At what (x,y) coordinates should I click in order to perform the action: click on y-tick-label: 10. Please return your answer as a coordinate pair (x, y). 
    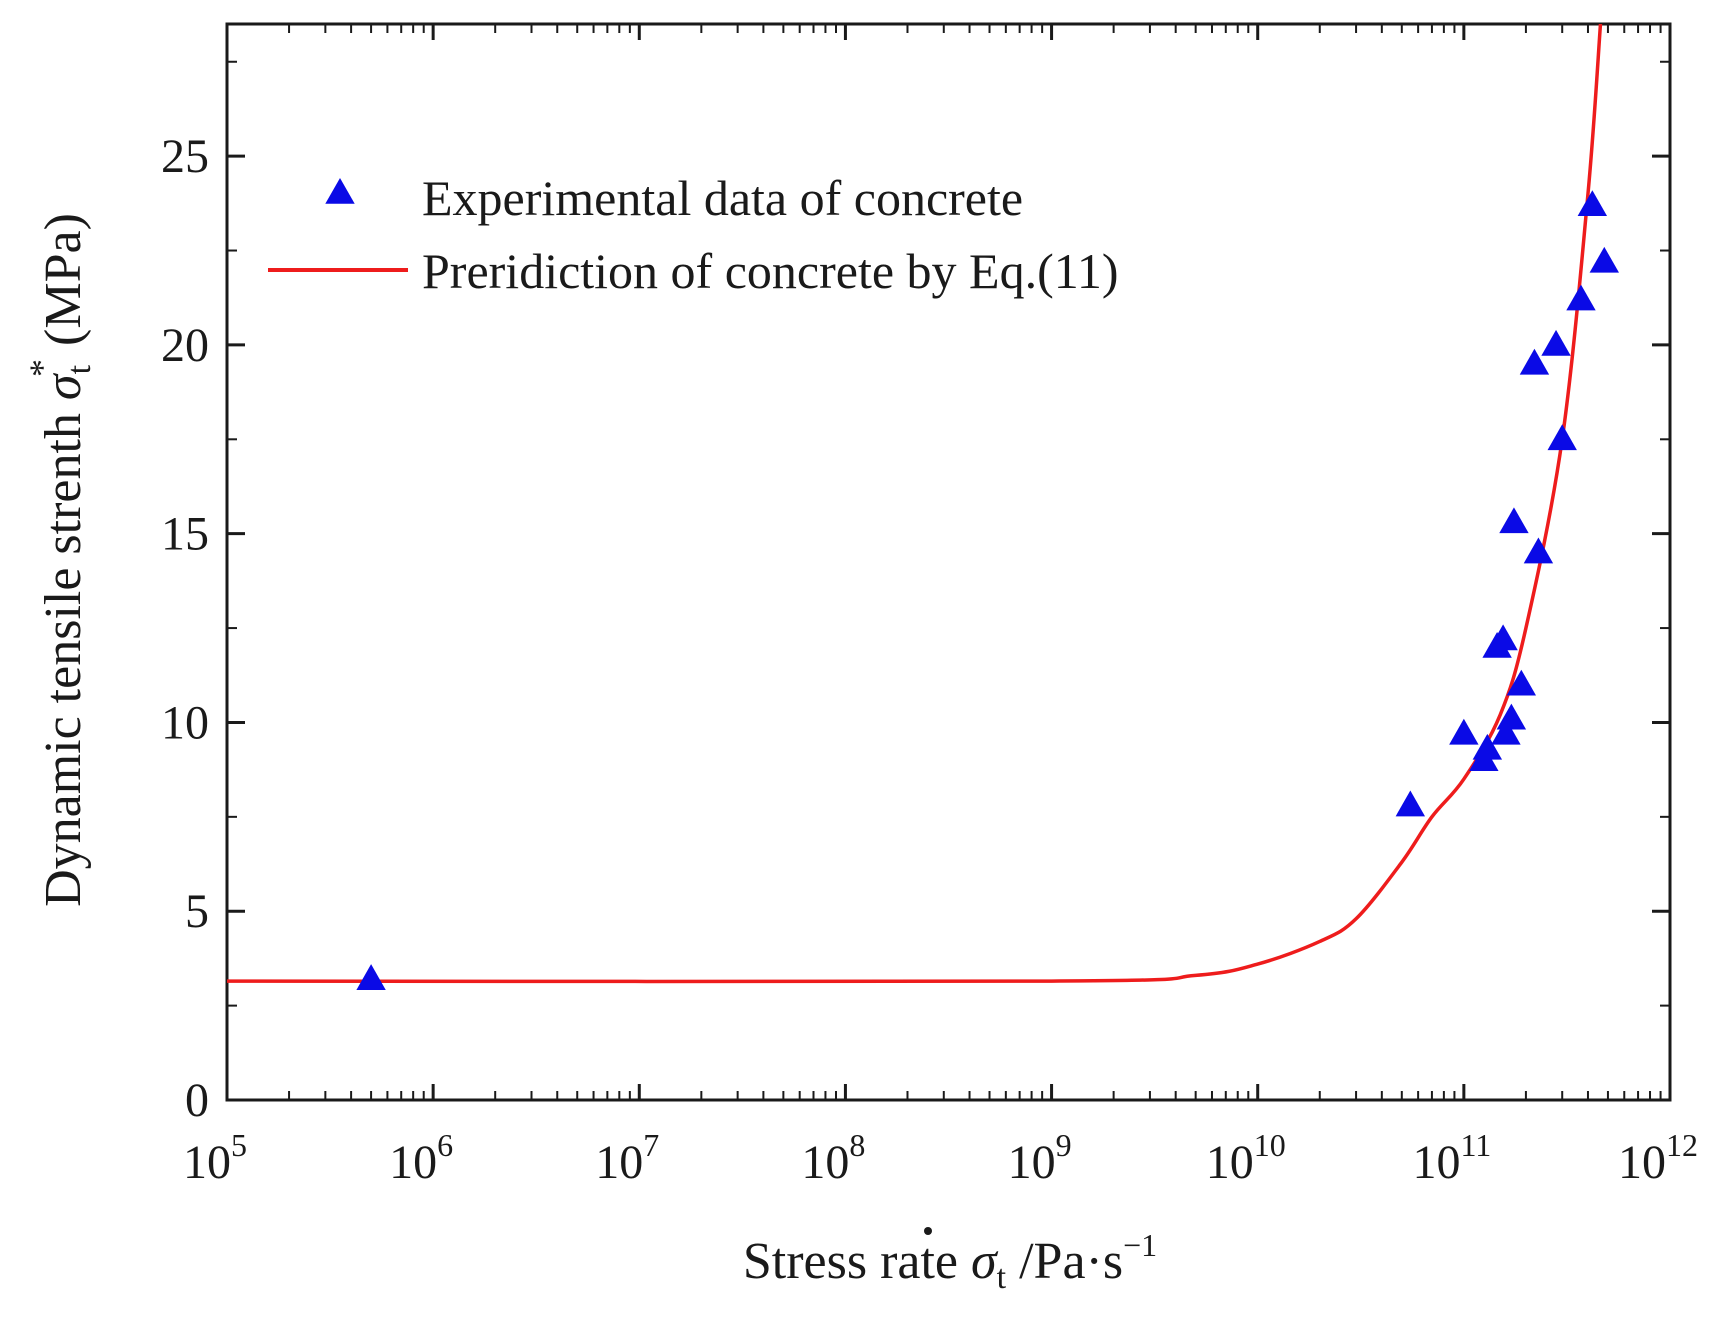
    Looking at the image, I should click on (185, 722).